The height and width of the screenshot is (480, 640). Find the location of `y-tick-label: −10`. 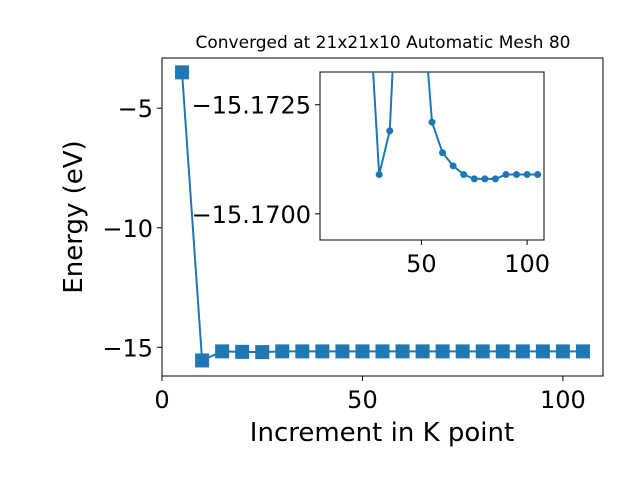

y-tick-label: −10 is located at coordinates (127, 229).